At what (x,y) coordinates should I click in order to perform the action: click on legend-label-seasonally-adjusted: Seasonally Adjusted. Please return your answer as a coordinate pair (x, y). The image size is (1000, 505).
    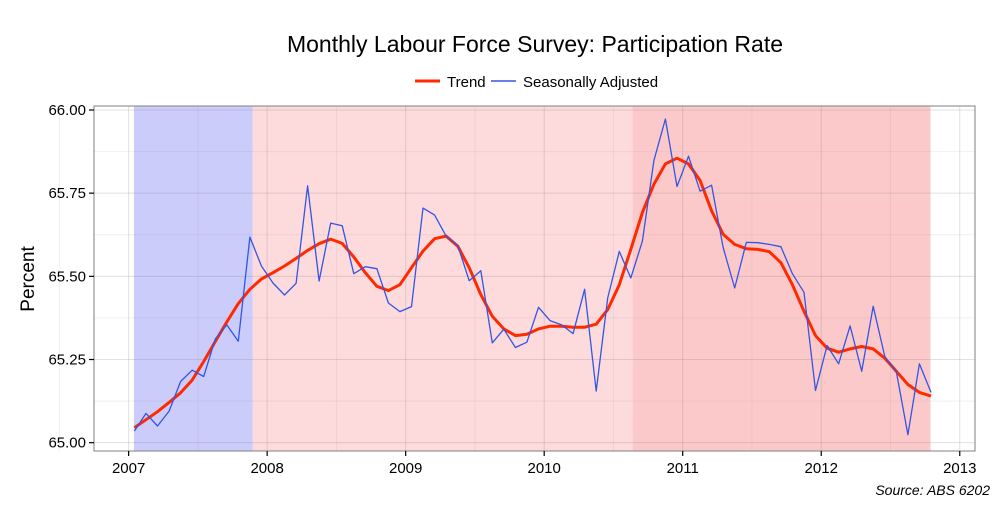
    Looking at the image, I should click on (590, 82).